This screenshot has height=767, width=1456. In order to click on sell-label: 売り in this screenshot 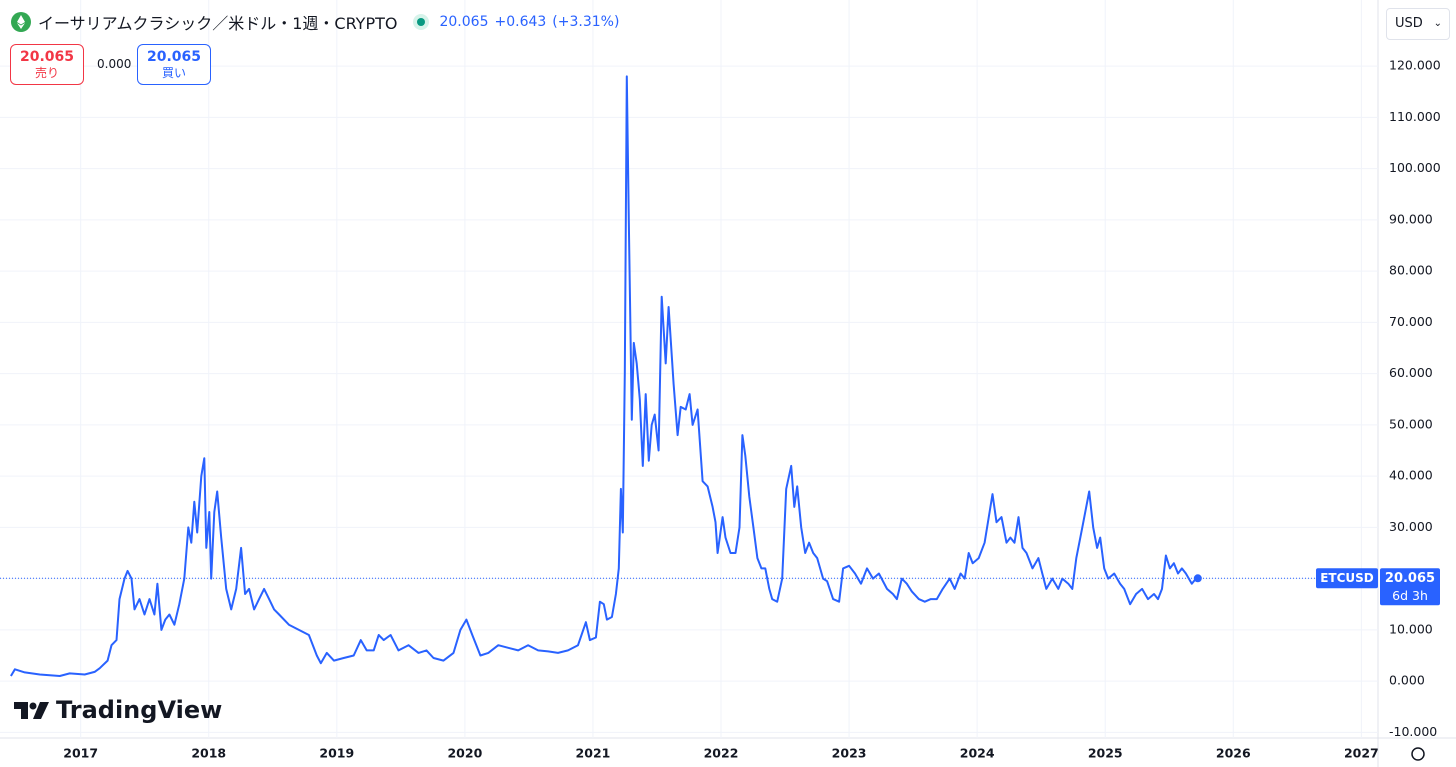, I will do `click(46, 73)`.